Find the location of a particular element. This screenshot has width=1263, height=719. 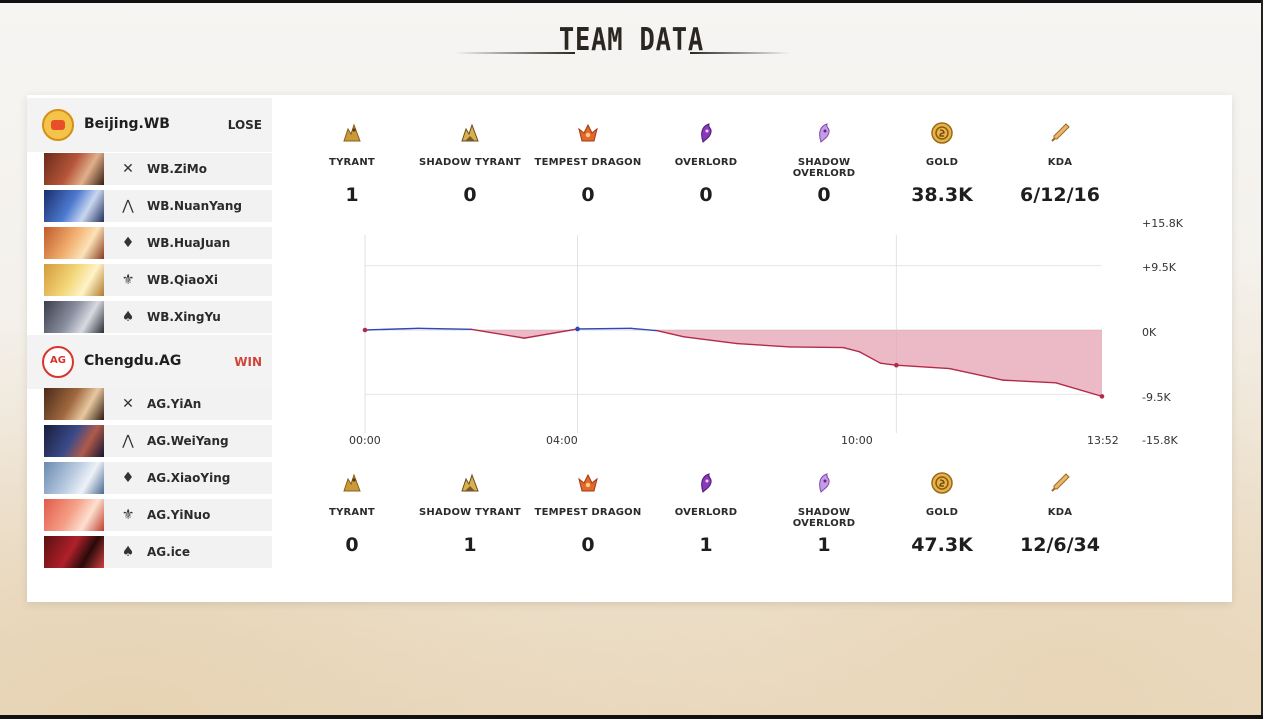

y-tick-label: 0K is located at coordinates (1149, 332).